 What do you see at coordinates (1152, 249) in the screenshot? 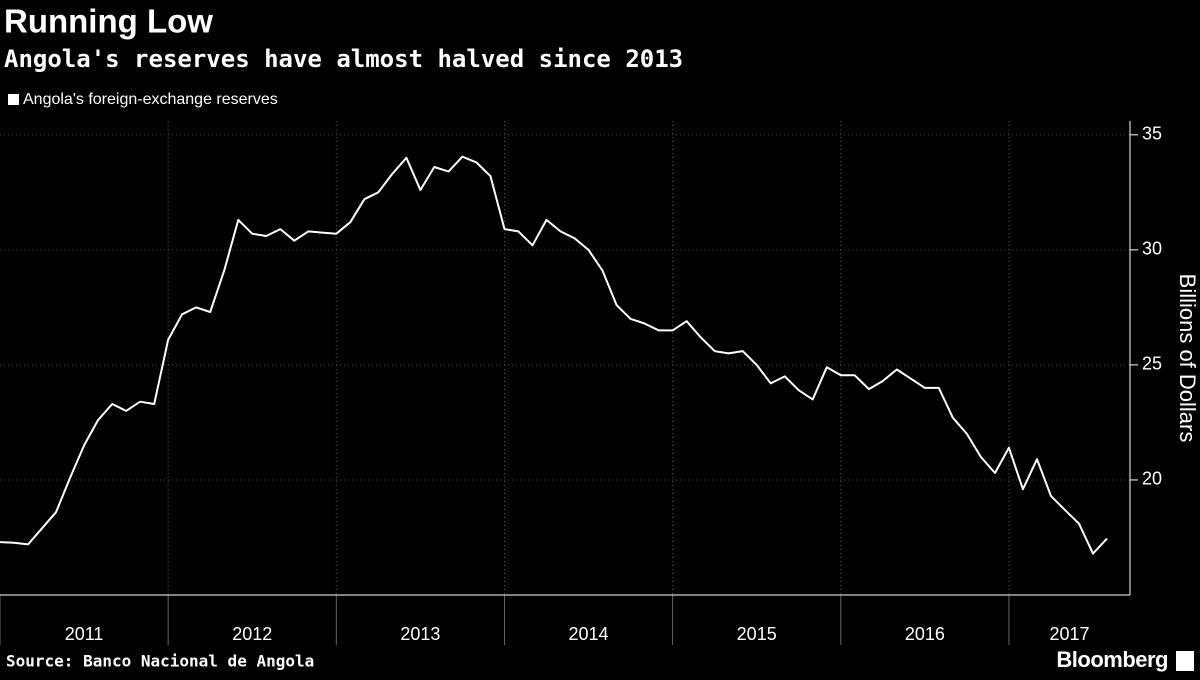
I see `y-tick-label: 30` at bounding box center [1152, 249].